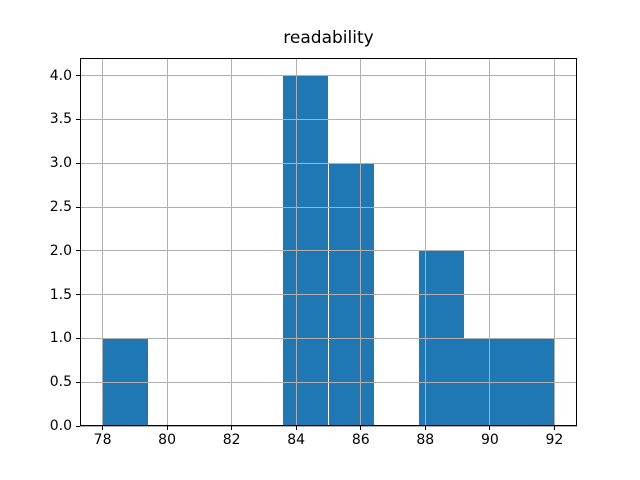 The height and width of the screenshot is (480, 640). Describe the element at coordinates (554, 440) in the screenshot. I see `x-tick-label: 92` at that location.